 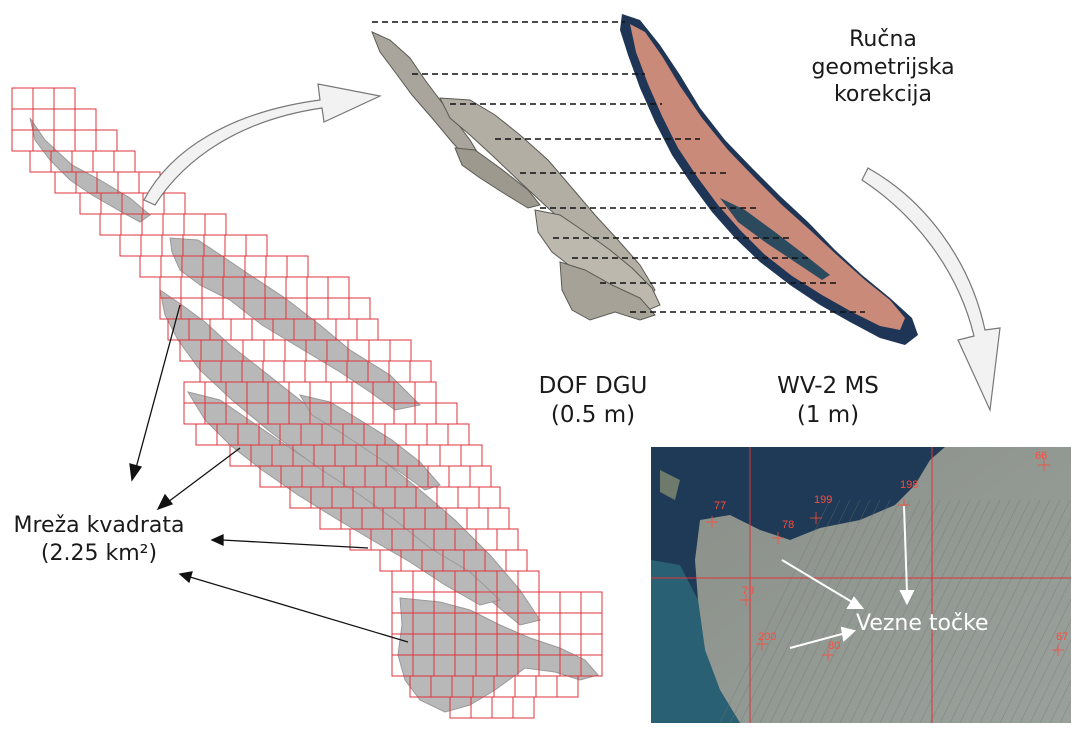 I want to click on satellite-inset: 77 199 78 198 66 79 200 80 67, so click(x=861, y=585).